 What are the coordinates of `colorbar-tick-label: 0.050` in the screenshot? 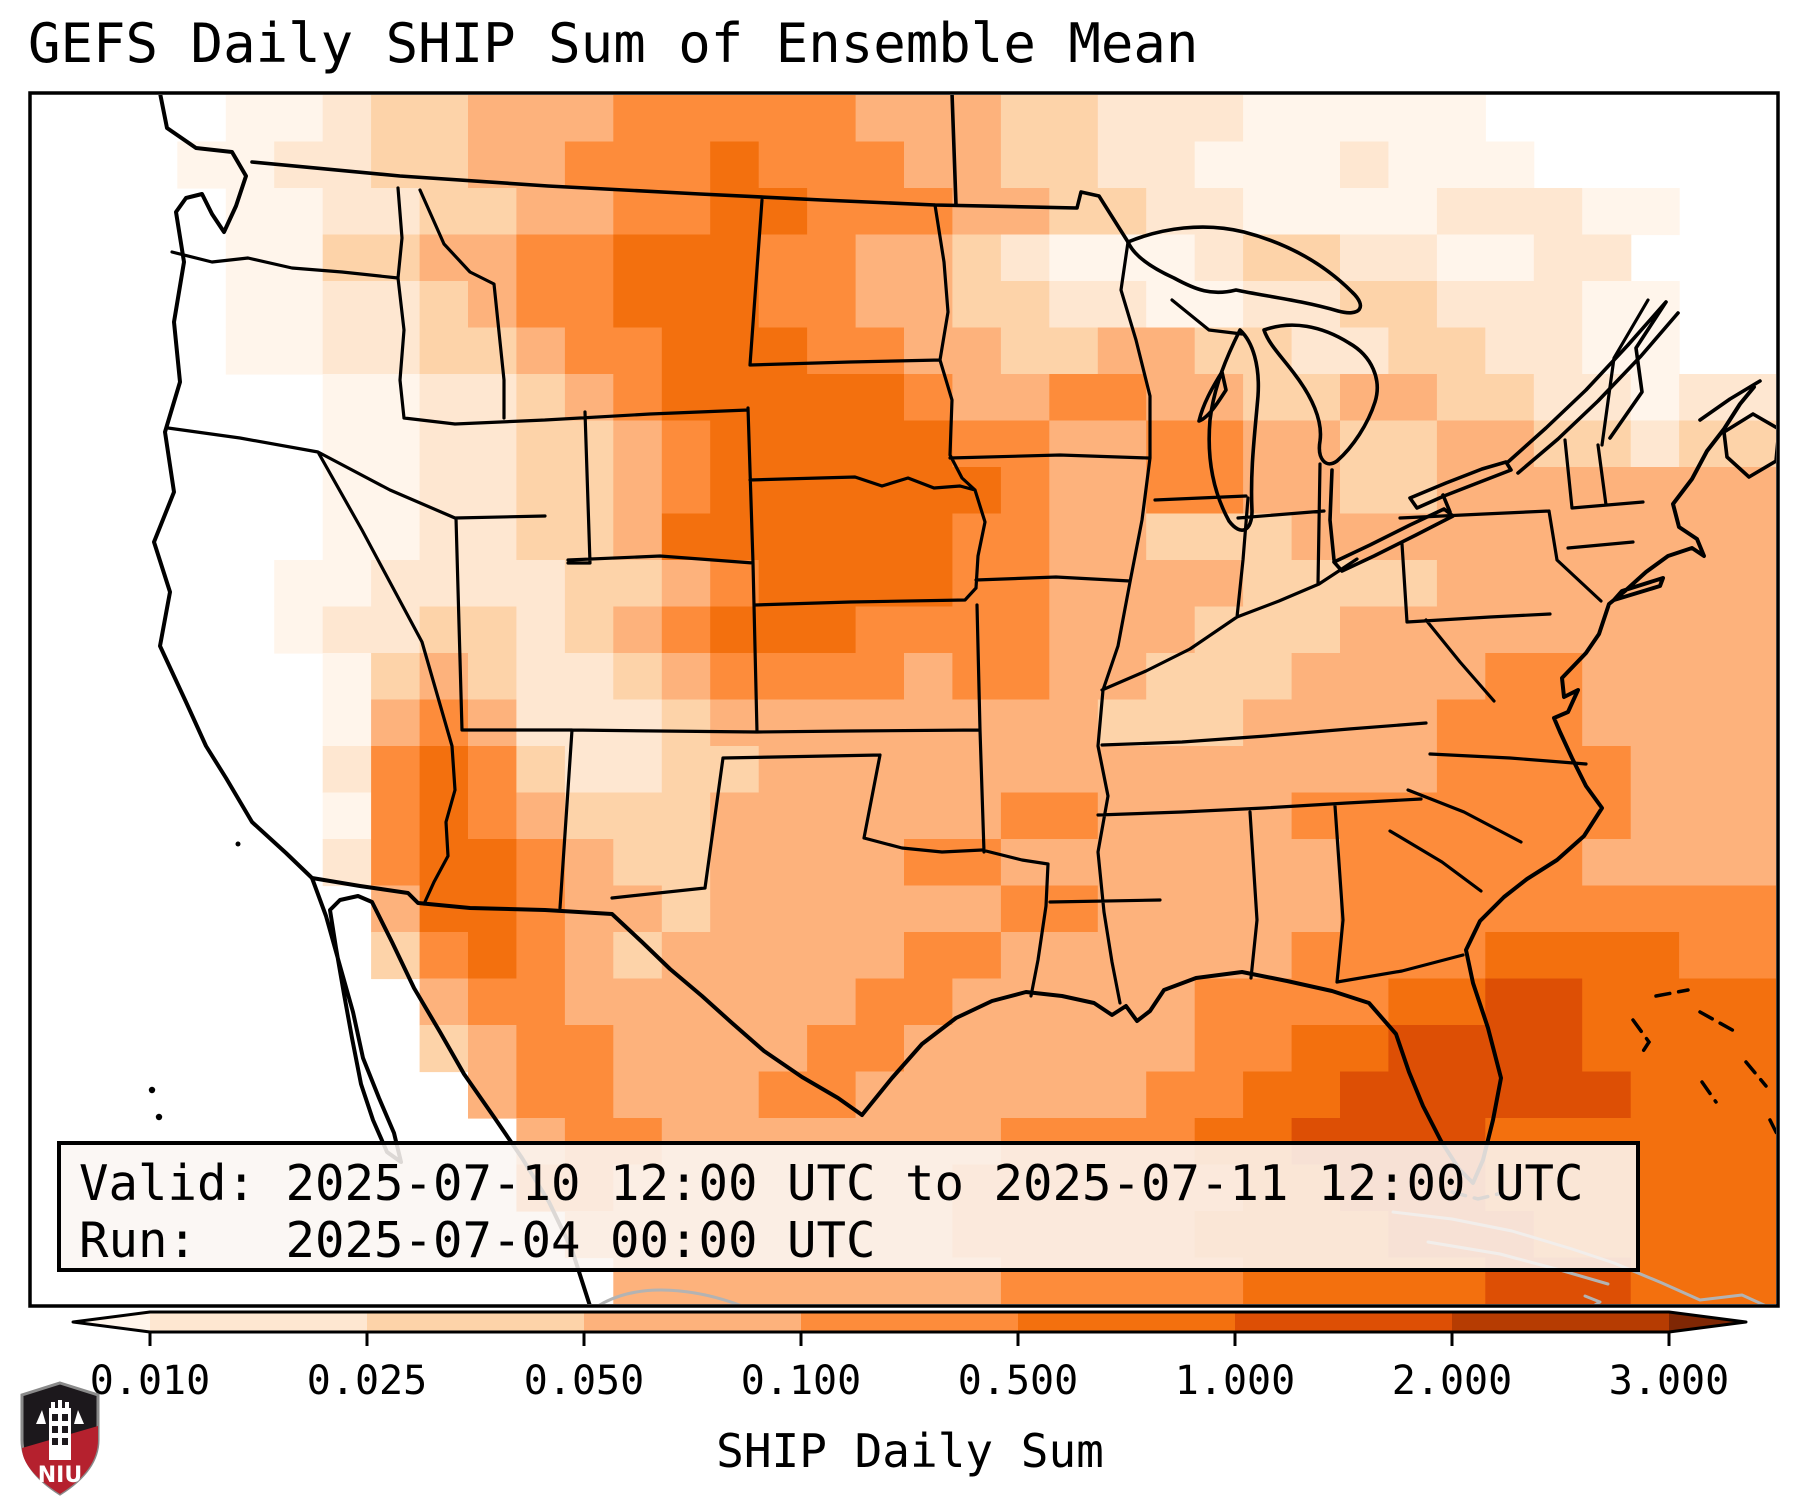 It's located at (584, 1381).